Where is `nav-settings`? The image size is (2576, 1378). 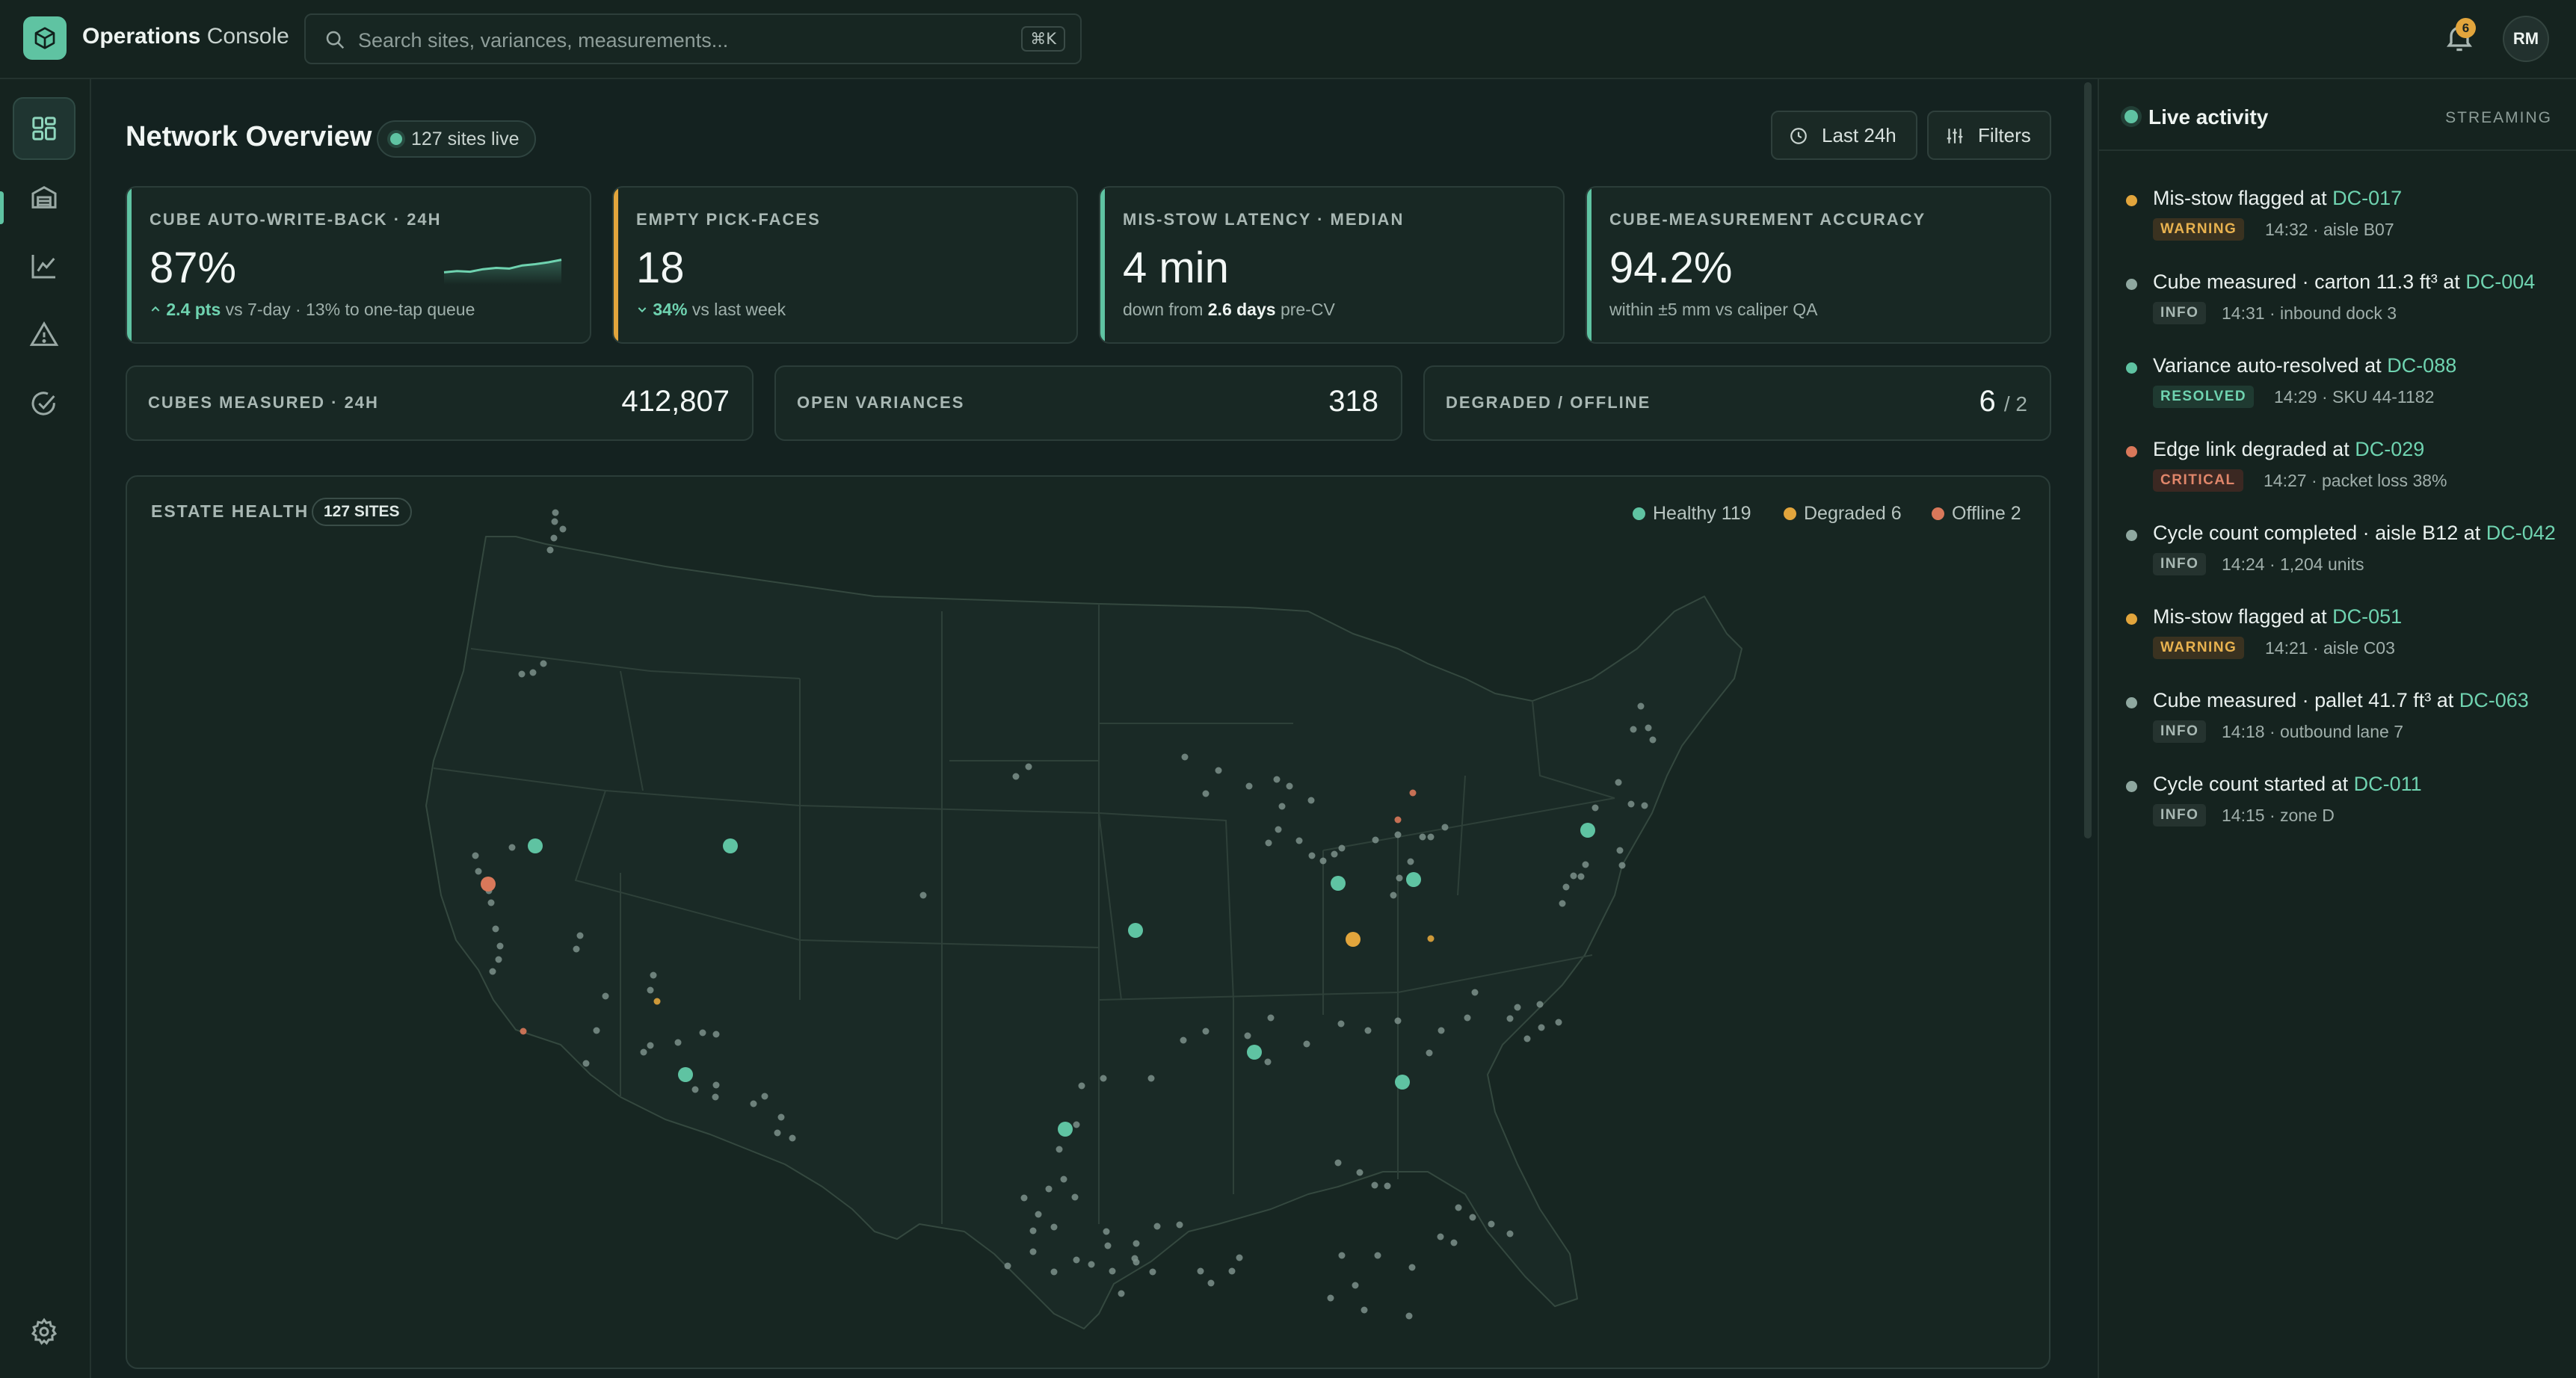
nav-settings is located at coordinates (44, 1331).